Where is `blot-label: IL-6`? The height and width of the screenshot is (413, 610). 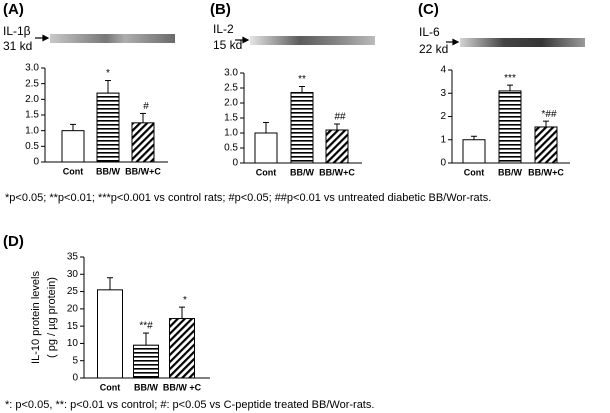
blot-label: IL-6 is located at coordinates (429, 32).